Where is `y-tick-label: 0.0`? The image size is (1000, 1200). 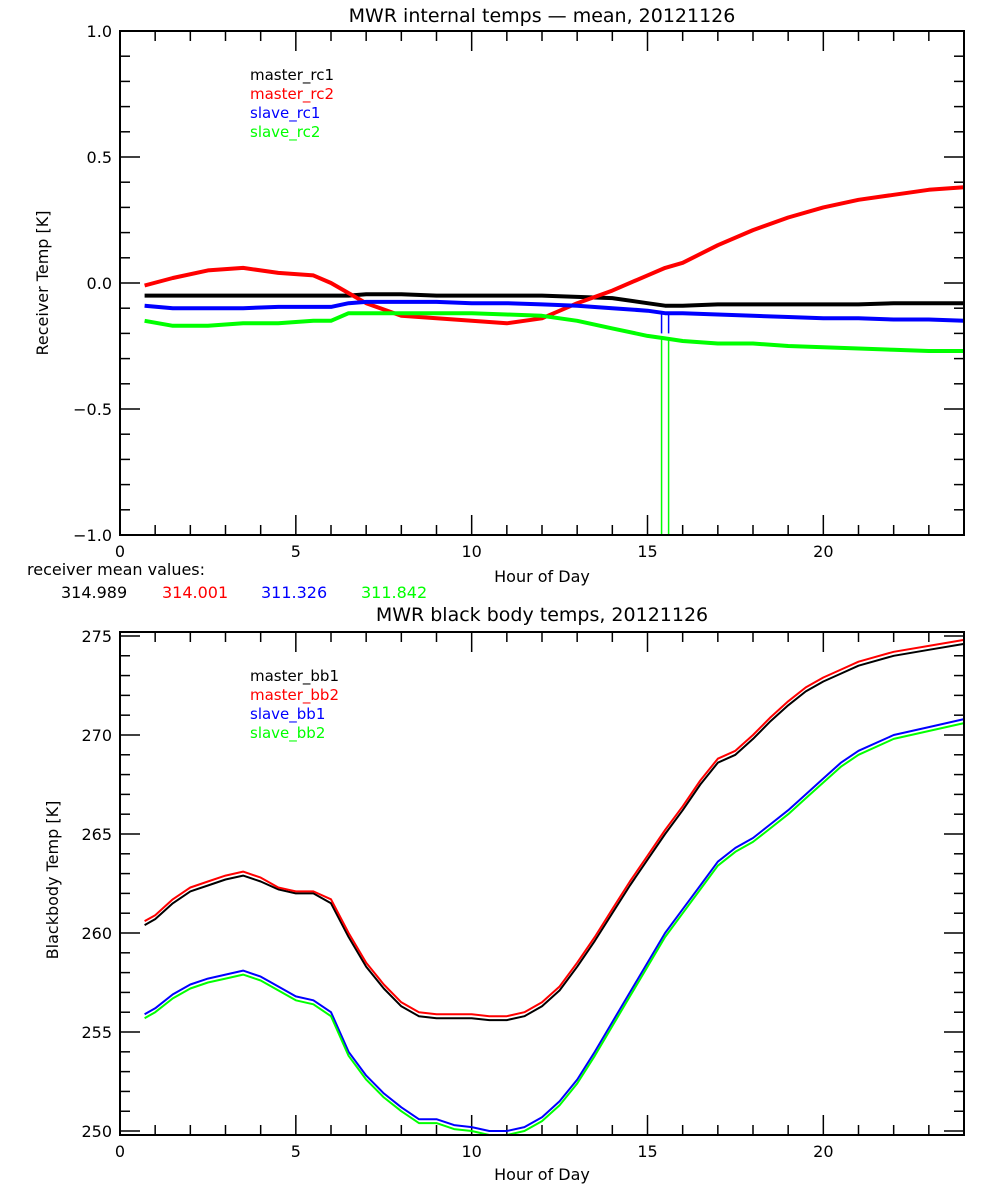 y-tick-label: 0.0 is located at coordinates (99, 283).